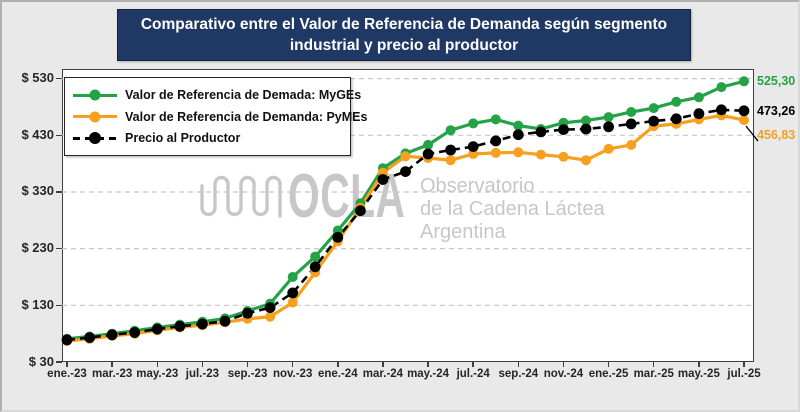  What do you see at coordinates (776, 135) in the screenshot?
I see `end-value-pymes: 456,83` at bounding box center [776, 135].